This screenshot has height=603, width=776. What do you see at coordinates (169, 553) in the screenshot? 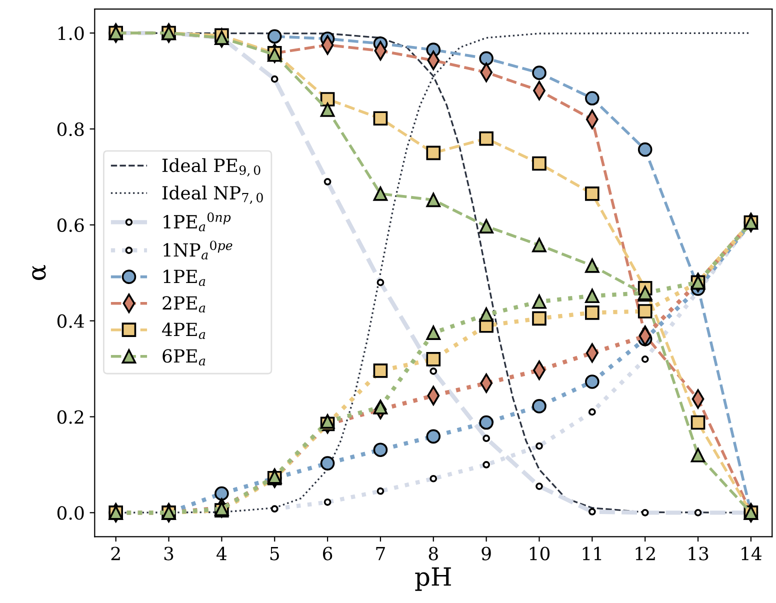
I see `x-tick-label: 3` at bounding box center [169, 553].